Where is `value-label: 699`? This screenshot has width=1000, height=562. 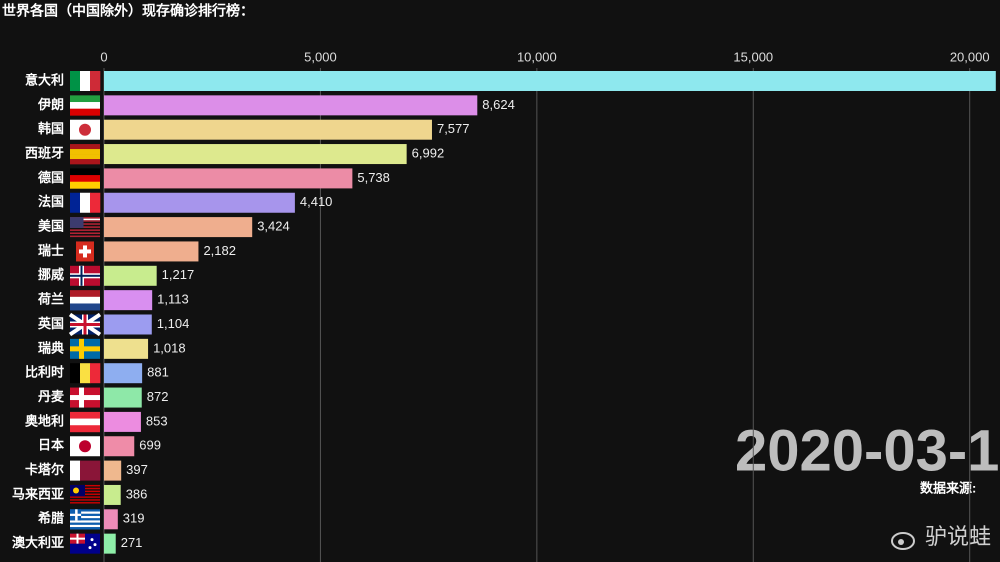 value-label: 699 is located at coordinates (150, 445).